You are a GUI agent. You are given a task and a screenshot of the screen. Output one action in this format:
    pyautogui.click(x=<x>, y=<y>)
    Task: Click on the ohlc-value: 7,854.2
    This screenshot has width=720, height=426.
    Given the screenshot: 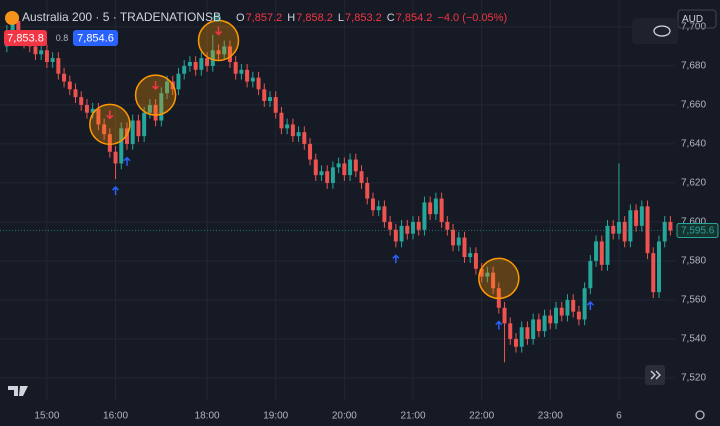 What is the action you would take?
    pyautogui.click(x=414, y=18)
    